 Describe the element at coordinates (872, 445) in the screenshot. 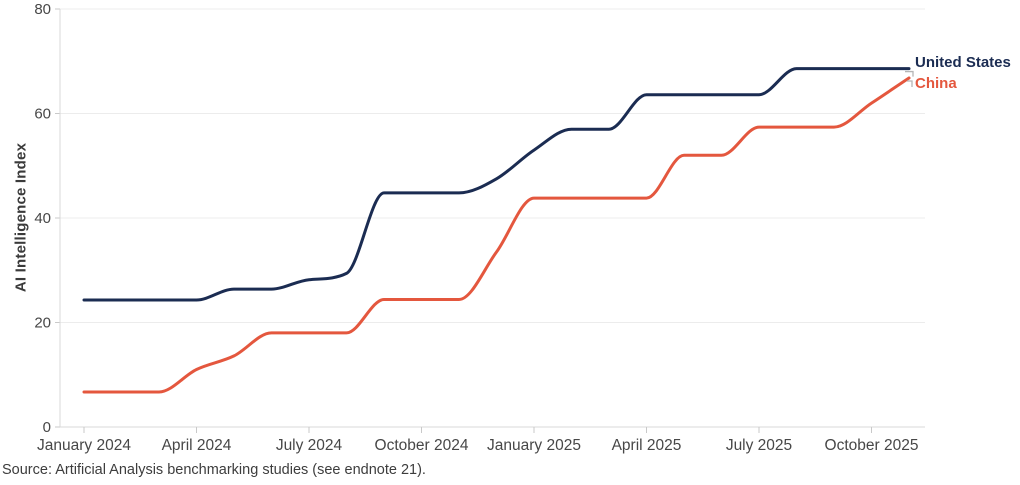

I see `x-tick-label: October 2025` at that location.